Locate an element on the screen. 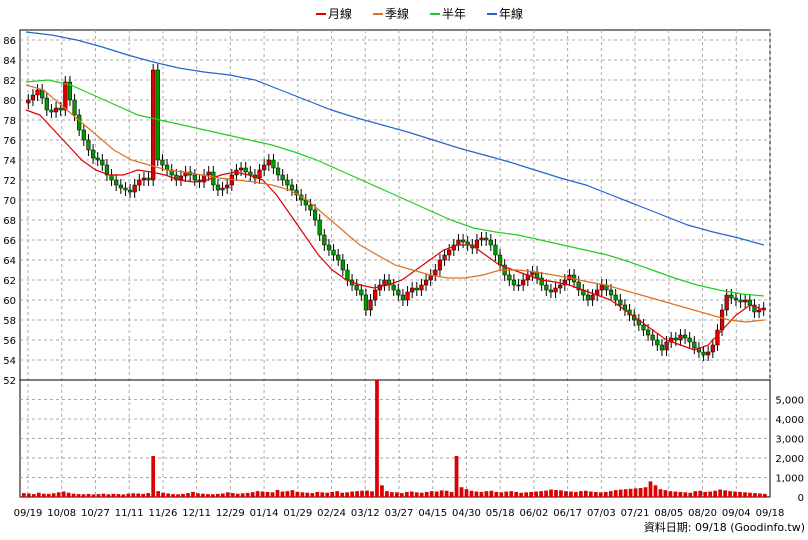 The height and width of the screenshot is (540, 808). price-tick-label: 52 is located at coordinates (9, 381).